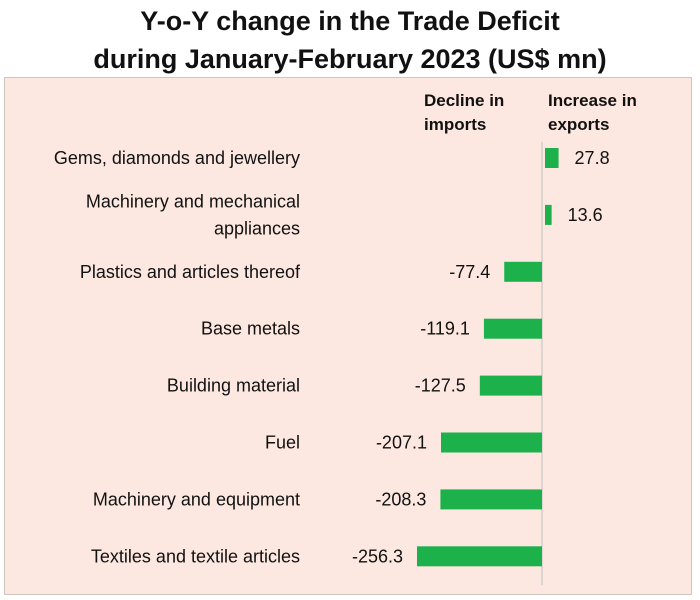 The width and height of the screenshot is (700, 600). I want to click on data-label: -119.1, so click(445, 329).